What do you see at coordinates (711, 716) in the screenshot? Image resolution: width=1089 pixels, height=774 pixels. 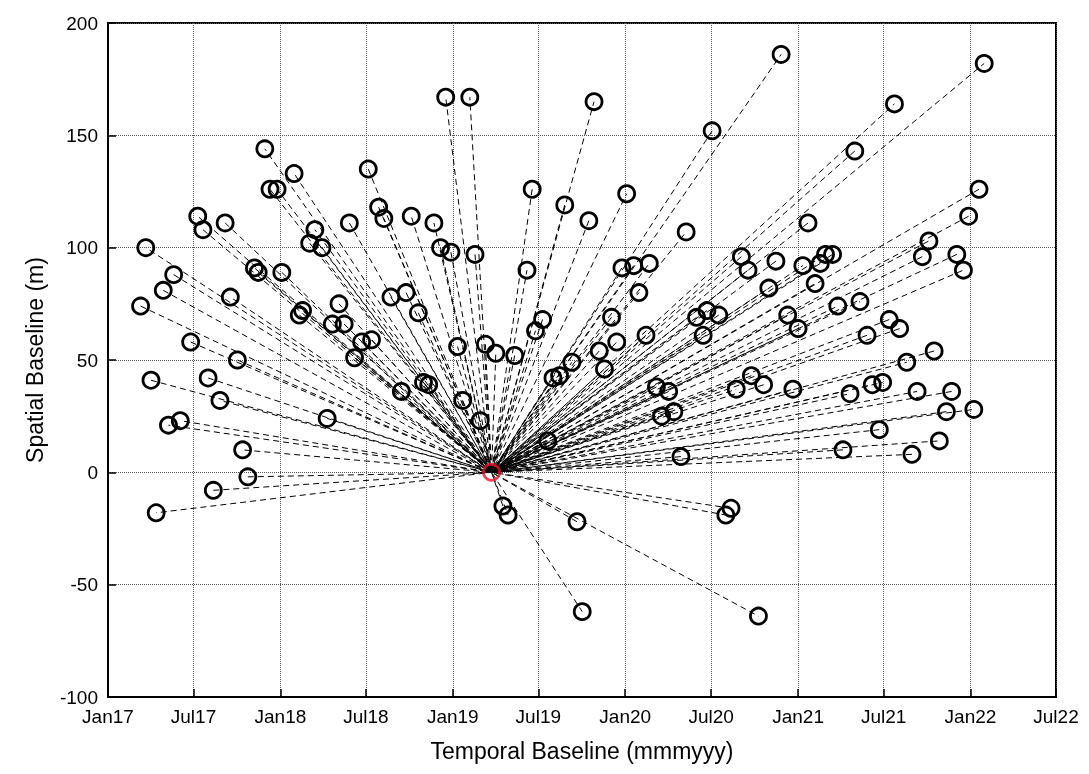 I see `x-tick-label: Jul20` at bounding box center [711, 716].